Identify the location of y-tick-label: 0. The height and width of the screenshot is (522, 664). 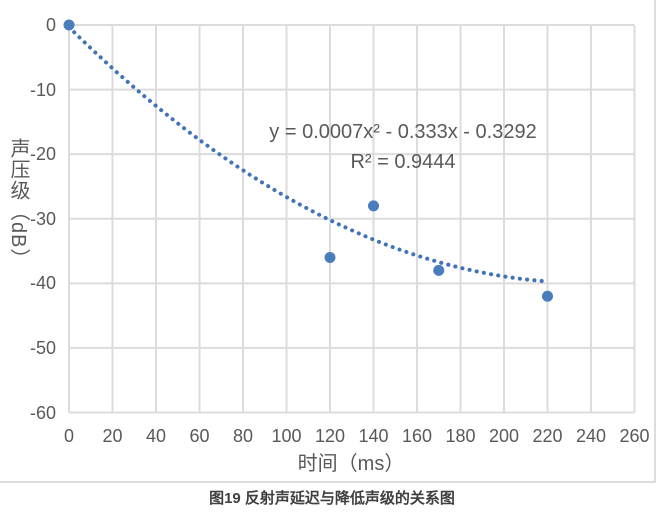
(50, 25).